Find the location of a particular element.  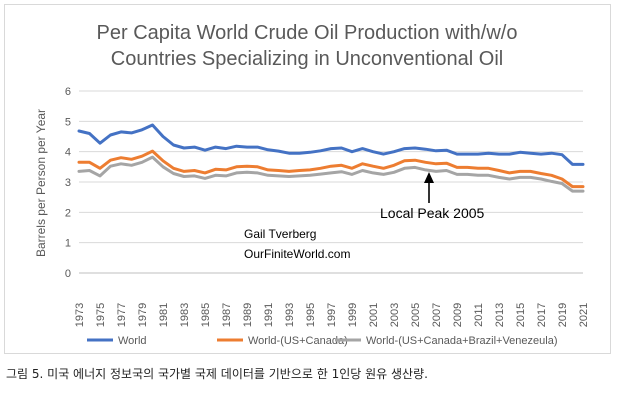

y-axis-title: Barrels per Person per Year is located at coordinates (41, 183).